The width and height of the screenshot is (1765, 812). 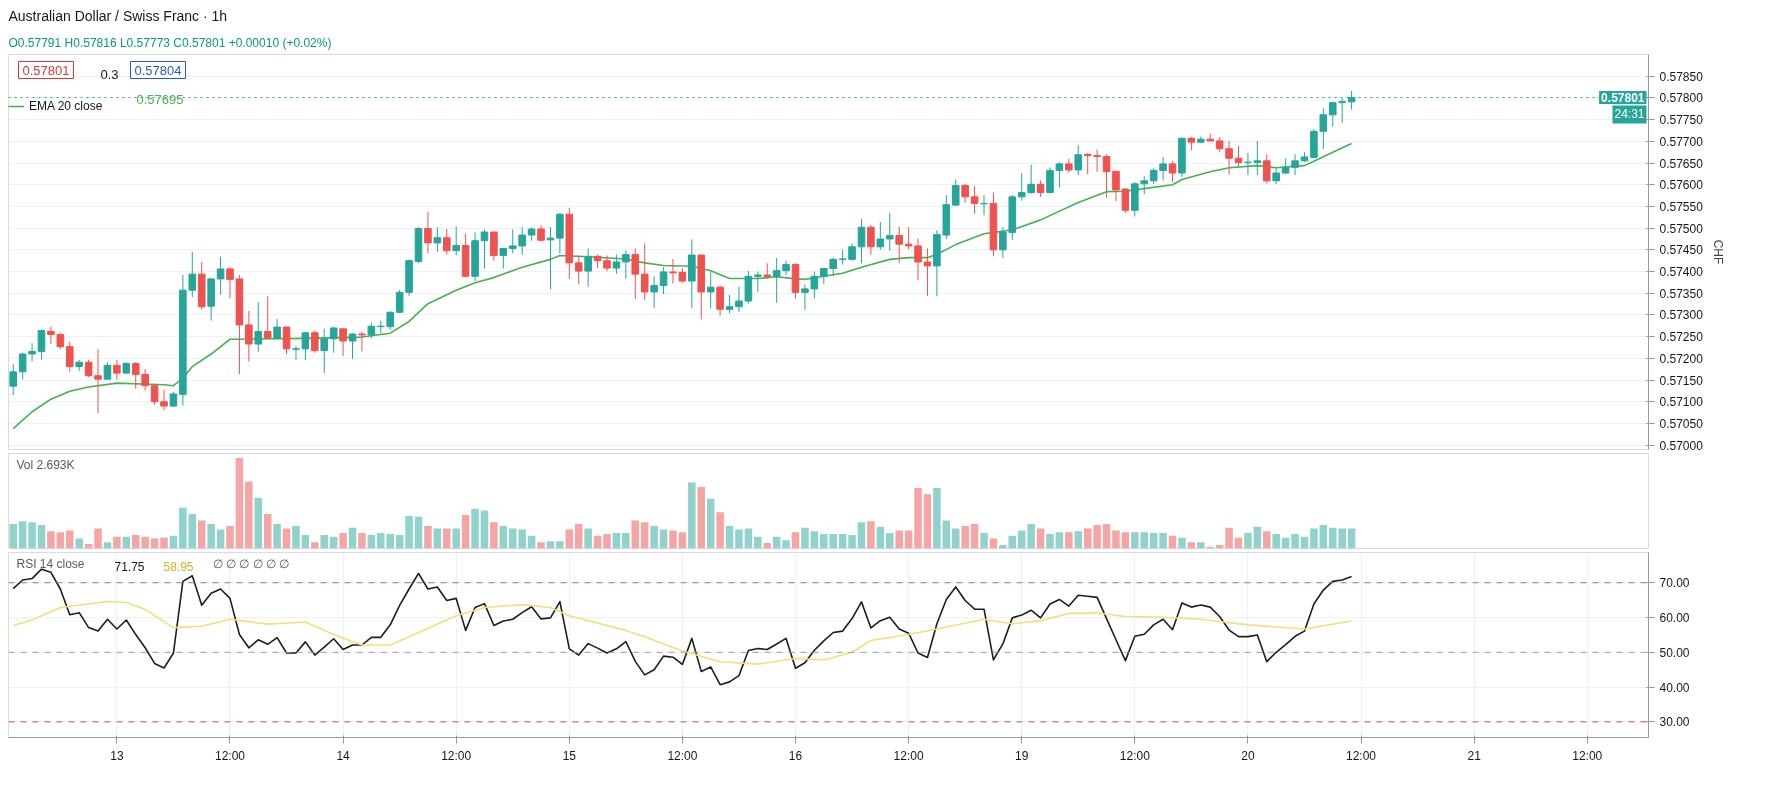 I want to click on legend-label: EMA 20 close, so click(x=66, y=106).